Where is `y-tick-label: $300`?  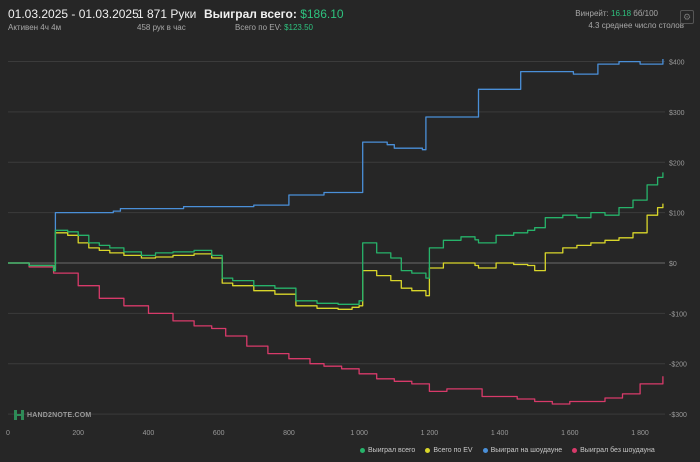 y-tick-label: $300 is located at coordinates (677, 113).